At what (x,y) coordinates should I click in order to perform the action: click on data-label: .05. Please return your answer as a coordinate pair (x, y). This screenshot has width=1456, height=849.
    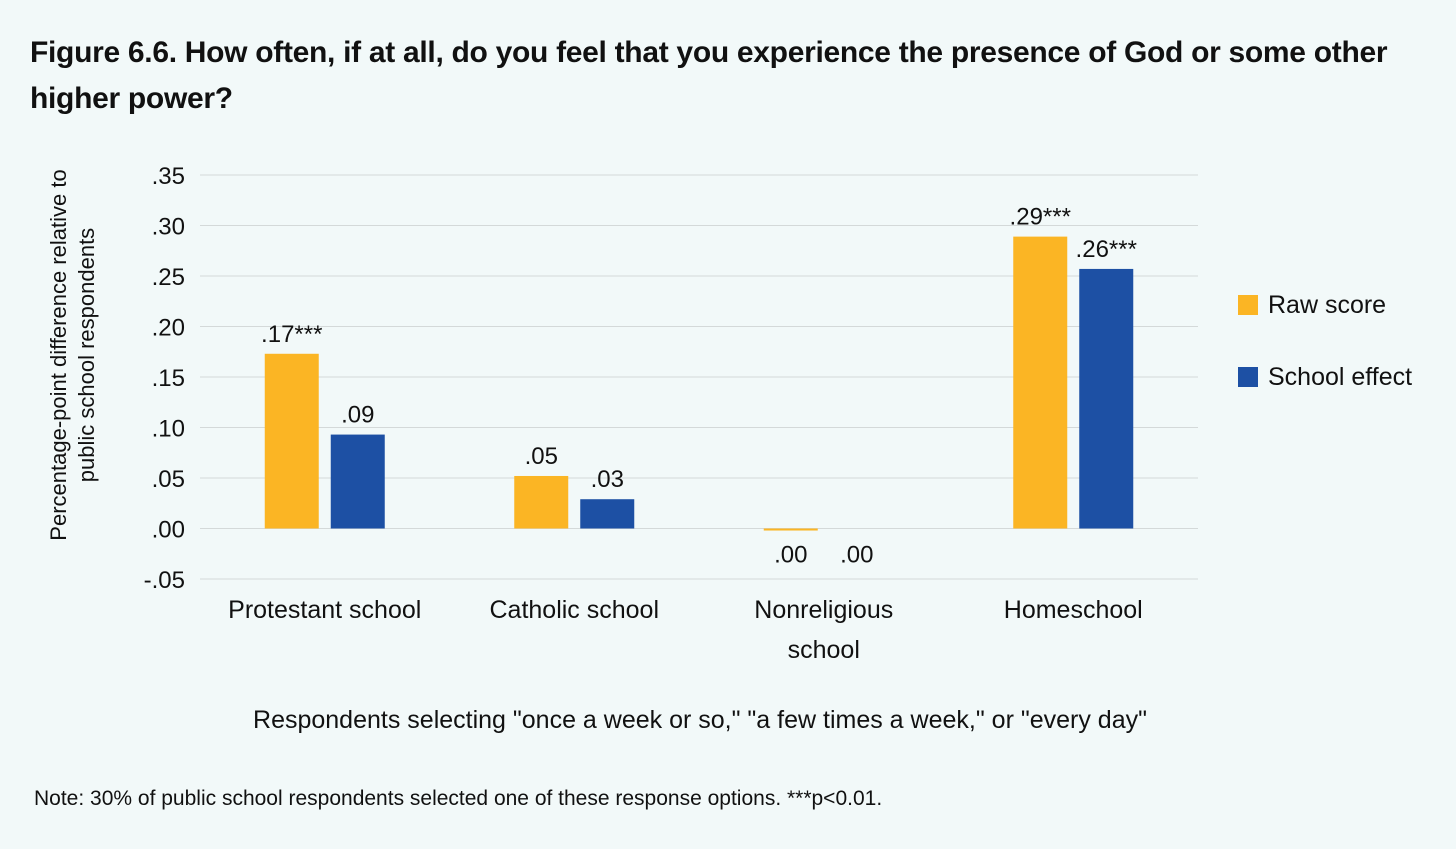
    Looking at the image, I should click on (541, 456).